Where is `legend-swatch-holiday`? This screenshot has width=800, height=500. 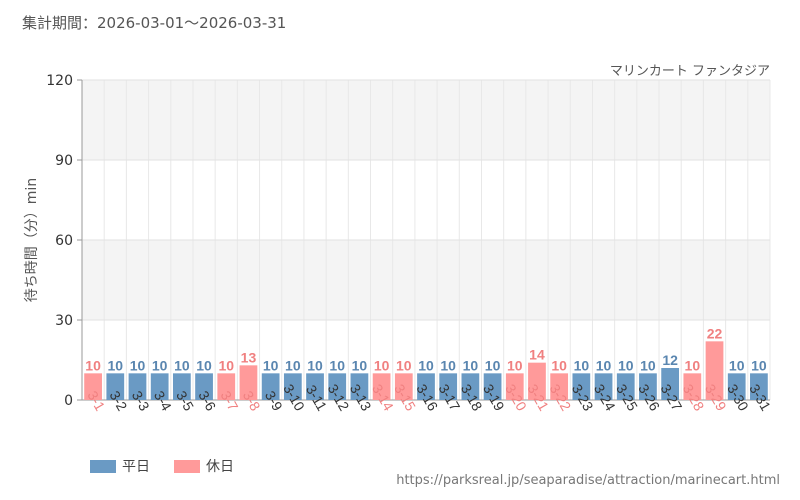
legend-swatch-holiday is located at coordinates (187, 466).